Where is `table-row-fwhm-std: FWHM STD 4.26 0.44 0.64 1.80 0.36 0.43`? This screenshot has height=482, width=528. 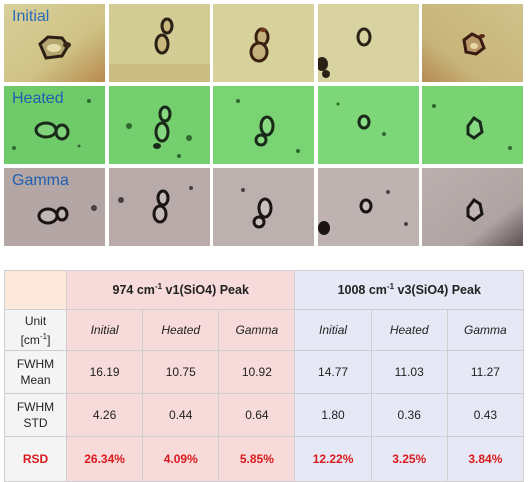
table-row-fwhm-std: FWHM STD 4.26 0.44 0.64 1.80 0.36 0.43 is located at coordinates (264, 415).